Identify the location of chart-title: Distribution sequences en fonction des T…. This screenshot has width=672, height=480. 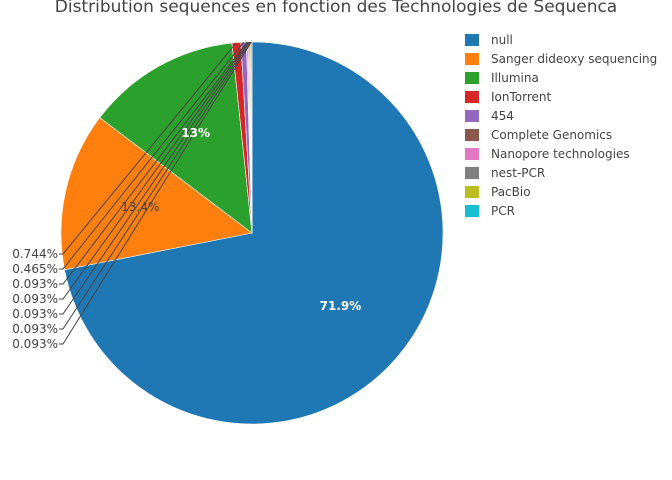
(336, 8).